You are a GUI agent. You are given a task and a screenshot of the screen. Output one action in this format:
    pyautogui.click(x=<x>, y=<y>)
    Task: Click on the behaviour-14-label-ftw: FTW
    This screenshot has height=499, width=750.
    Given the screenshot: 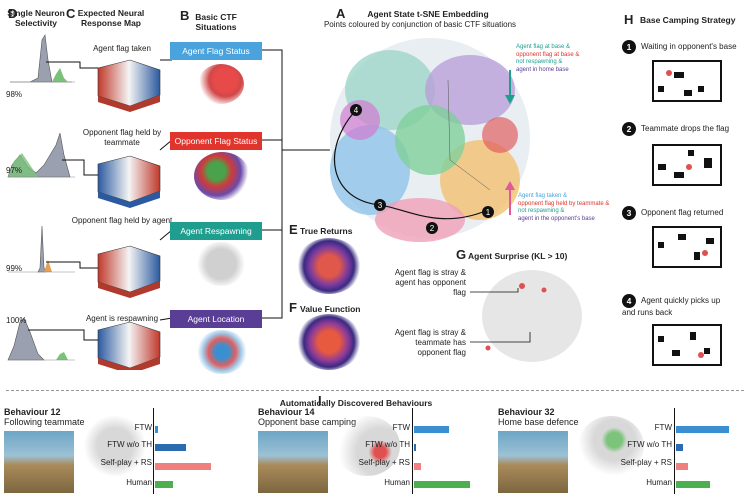 What is the action you would take?
    pyautogui.click(x=401, y=427)
    